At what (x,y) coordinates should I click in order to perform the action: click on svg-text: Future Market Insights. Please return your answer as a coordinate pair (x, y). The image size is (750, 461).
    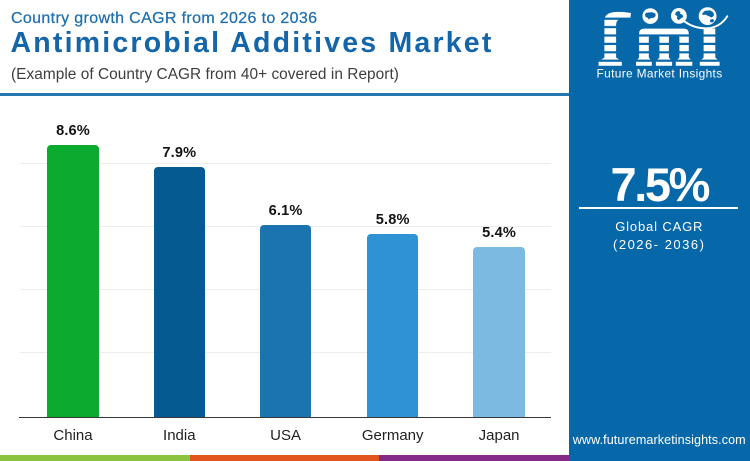
    Looking at the image, I should click on (659, 74).